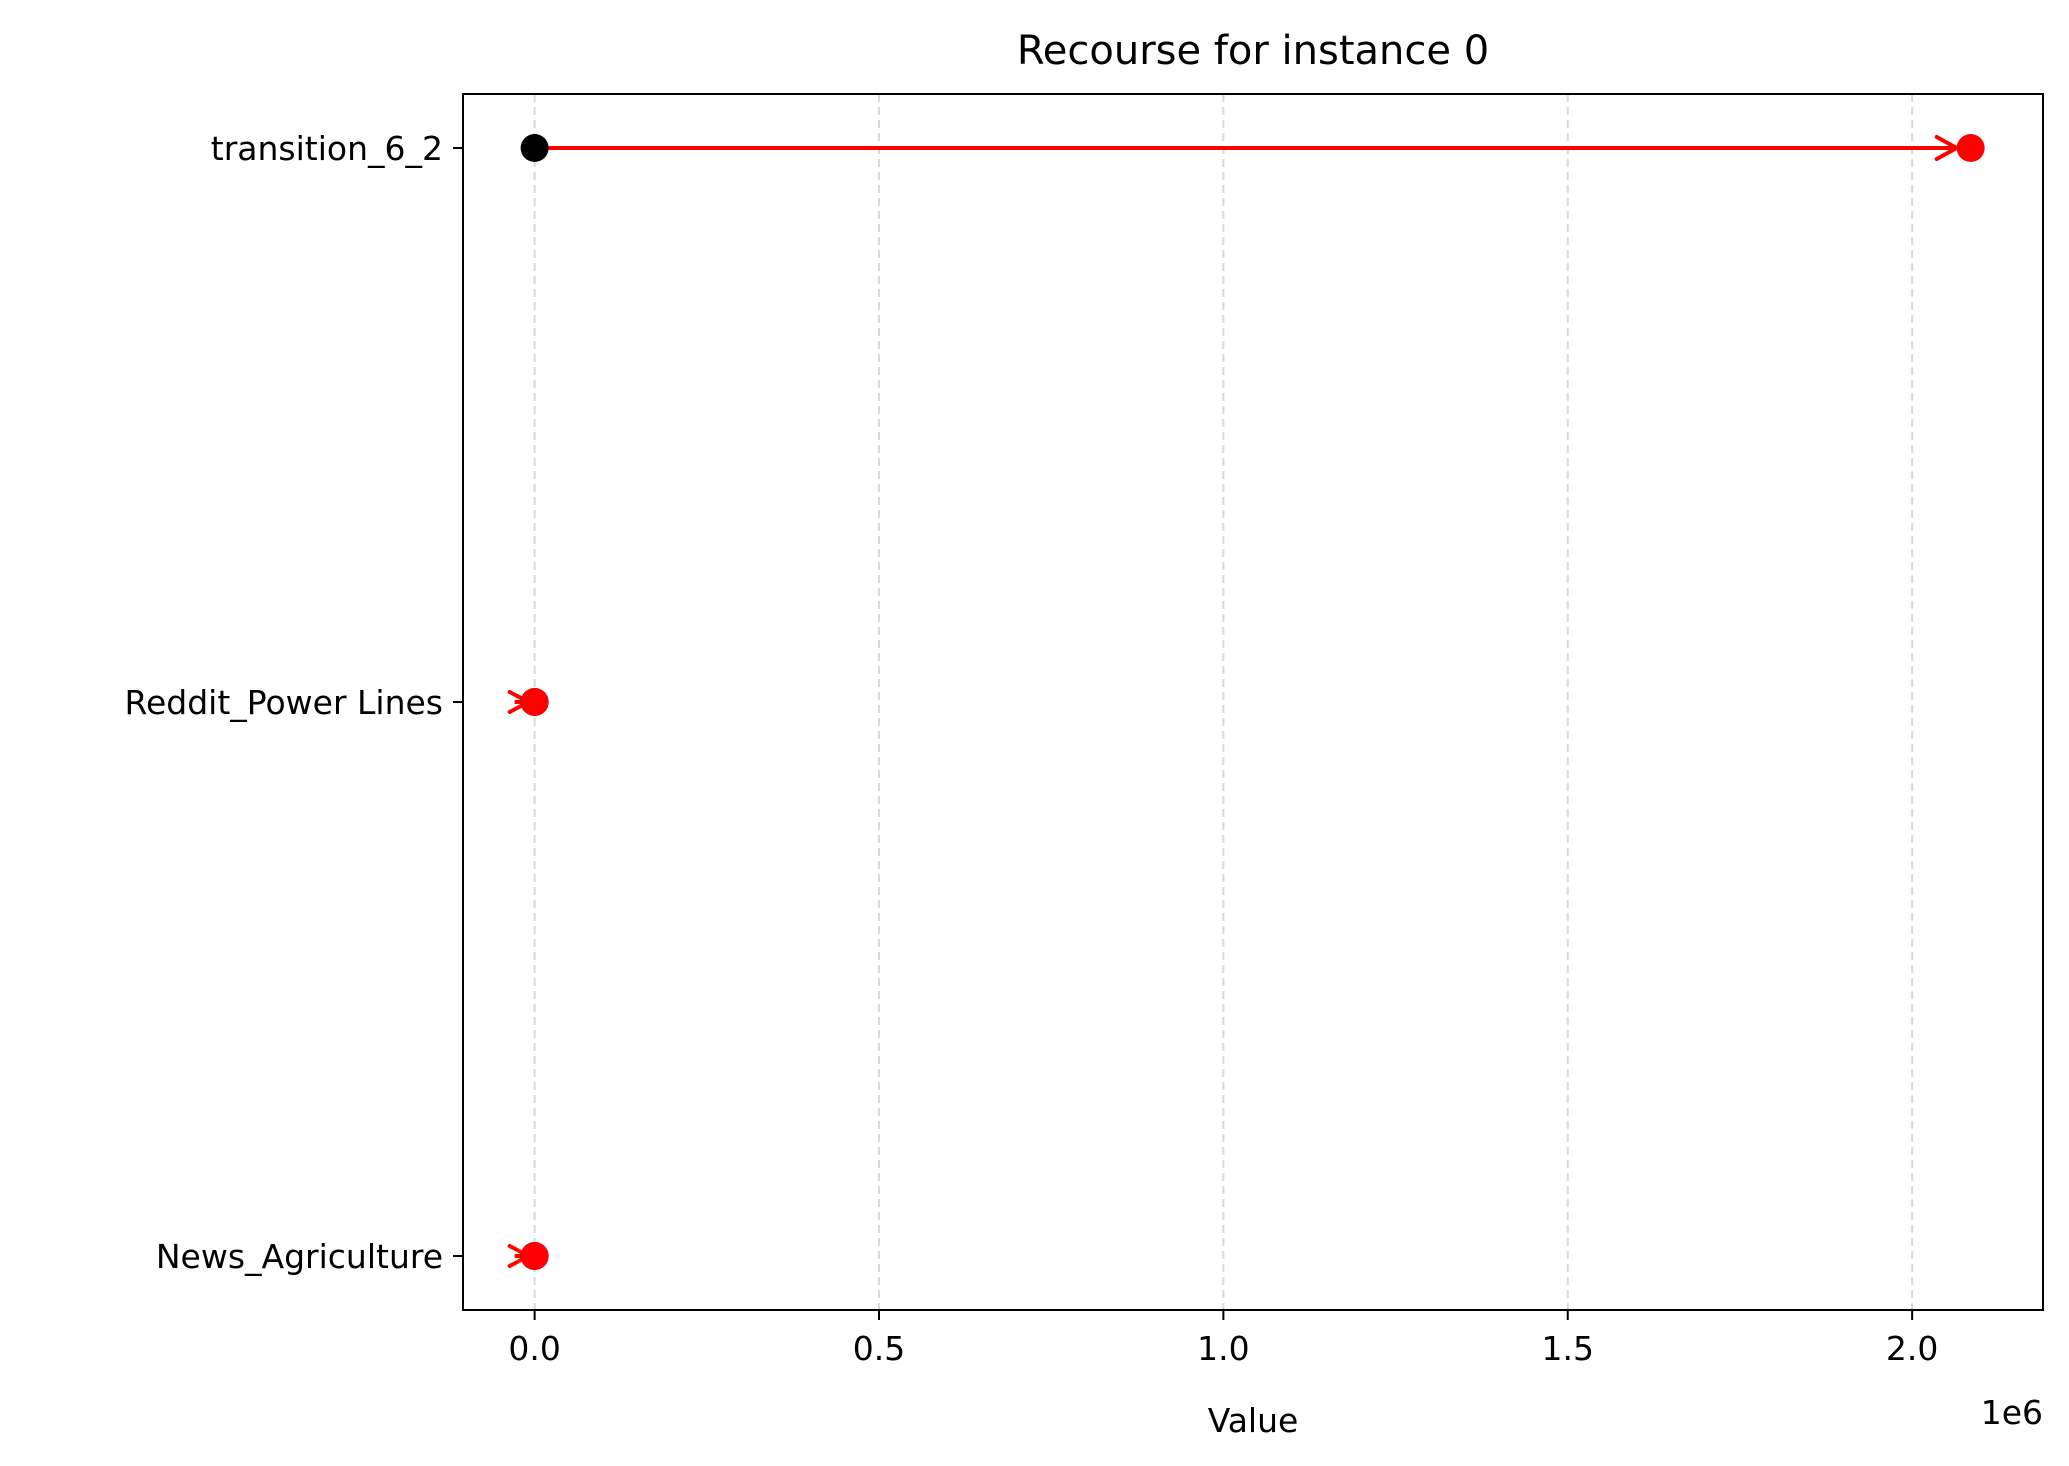 The image size is (2069, 1466). What do you see at coordinates (1253, 1420) in the screenshot?
I see `x-axis-label: Value` at bounding box center [1253, 1420].